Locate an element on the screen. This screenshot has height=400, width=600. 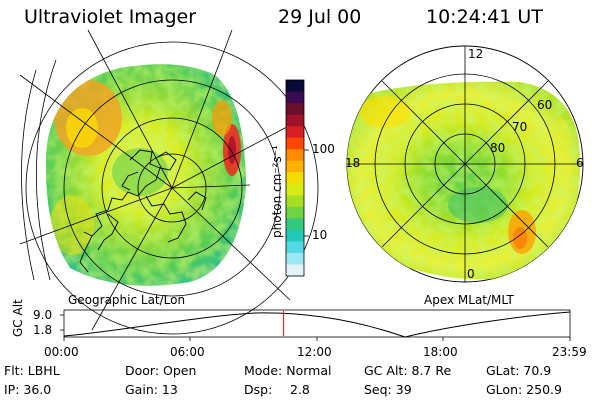
dsp-label: Dsp: is located at coordinates (258, 389).